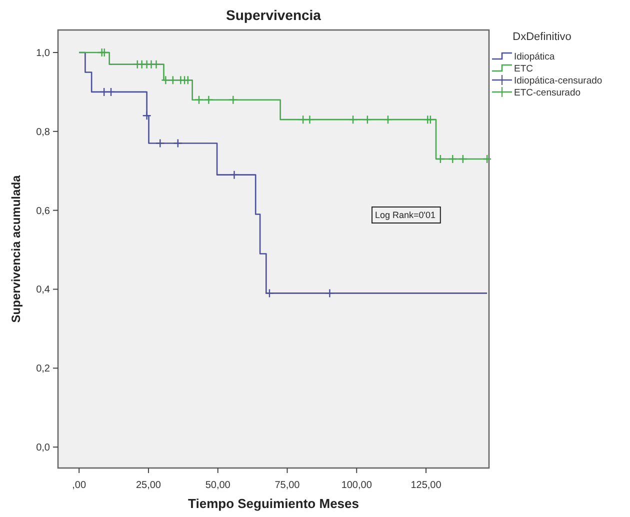 Image resolution: width=630 pixels, height=517 pixels. What do you see at coordinates (273, 503) in the screenshot?
I see `x-axis-title: Tiempo Seguimiento Meses` at bounding box center [273, 503].